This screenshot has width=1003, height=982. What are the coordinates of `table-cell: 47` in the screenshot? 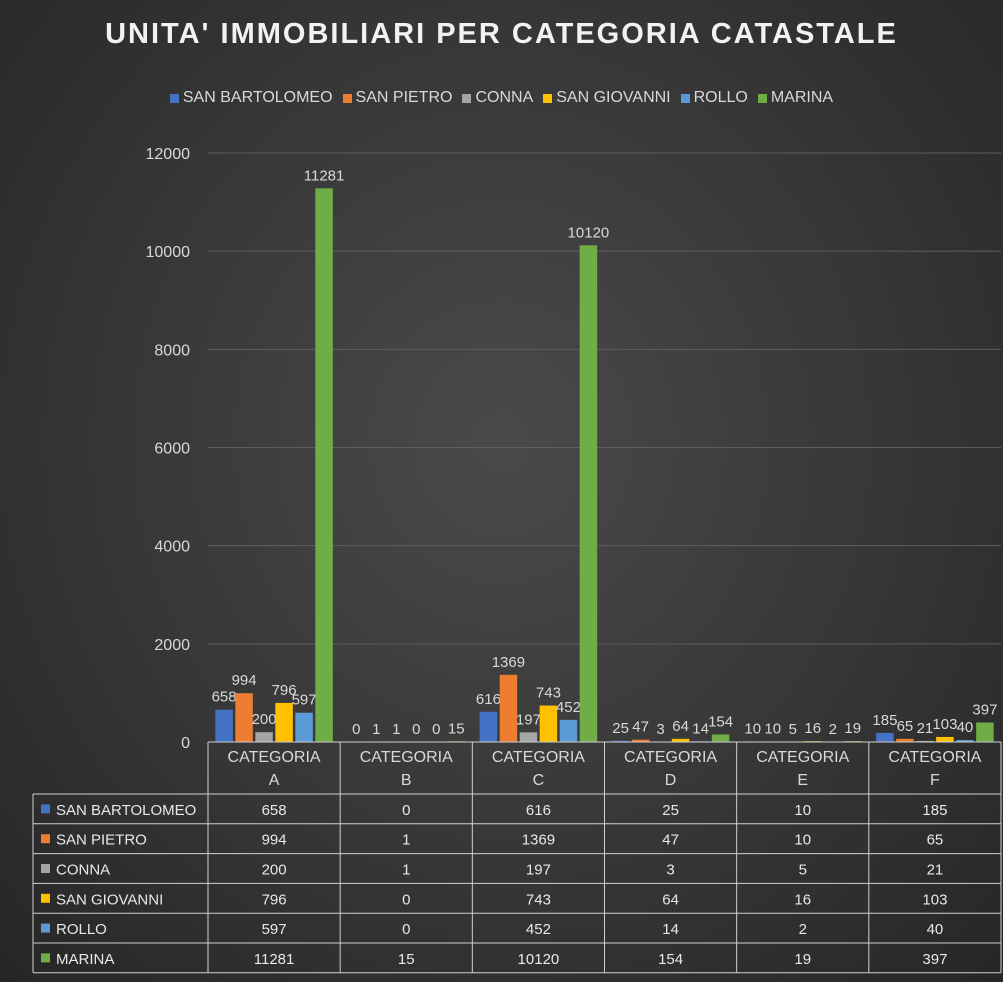 It's located at (670, 840).